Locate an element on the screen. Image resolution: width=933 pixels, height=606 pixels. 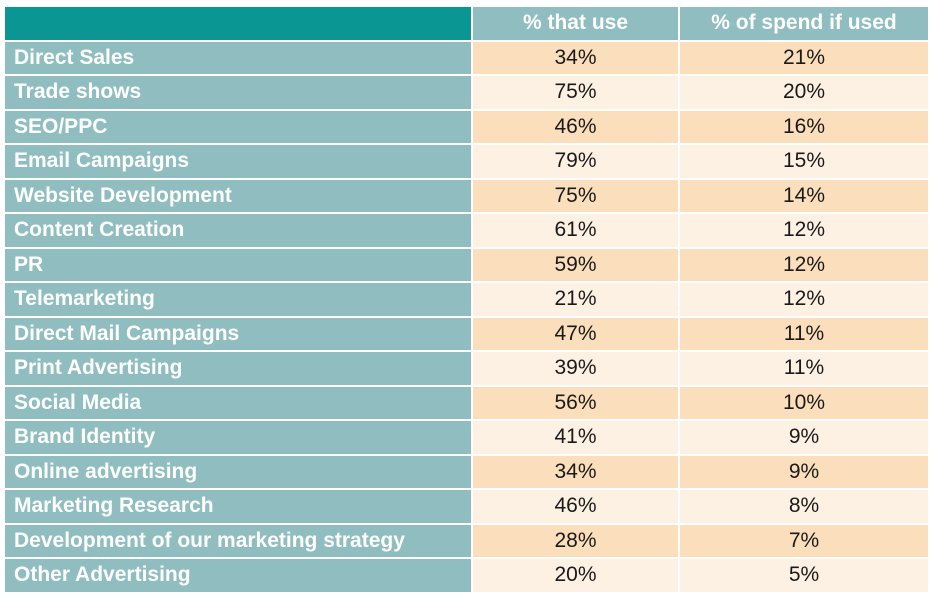
table-row: Website Development 75% 14% is located at coordinates (466, 195).